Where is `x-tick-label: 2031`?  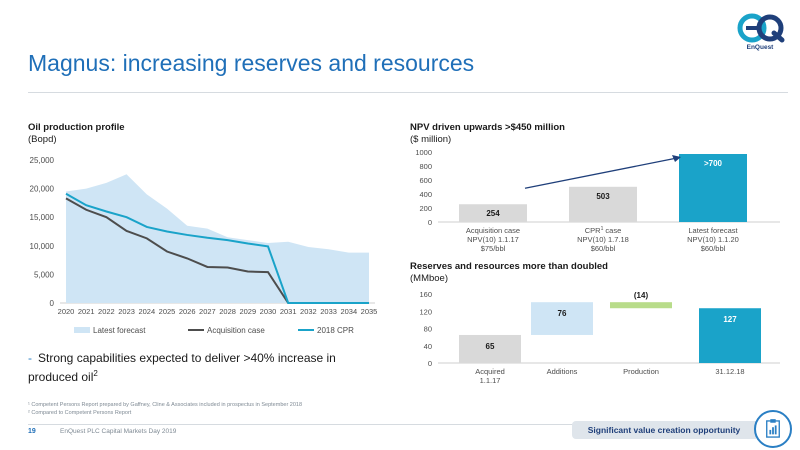 x-tick-label: 2031 is located at coordinates (288, 311).